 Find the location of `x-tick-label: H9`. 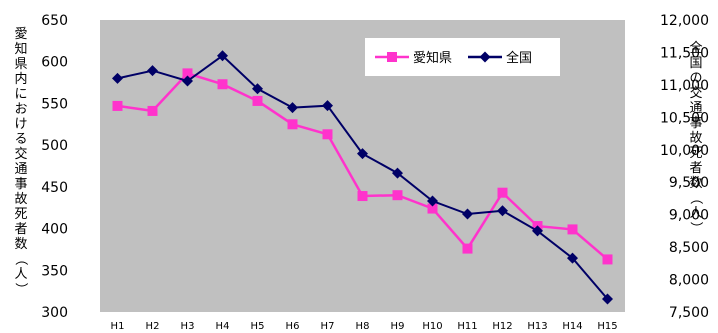

x-tick-label: H9 is located at coordinates (398, 326).